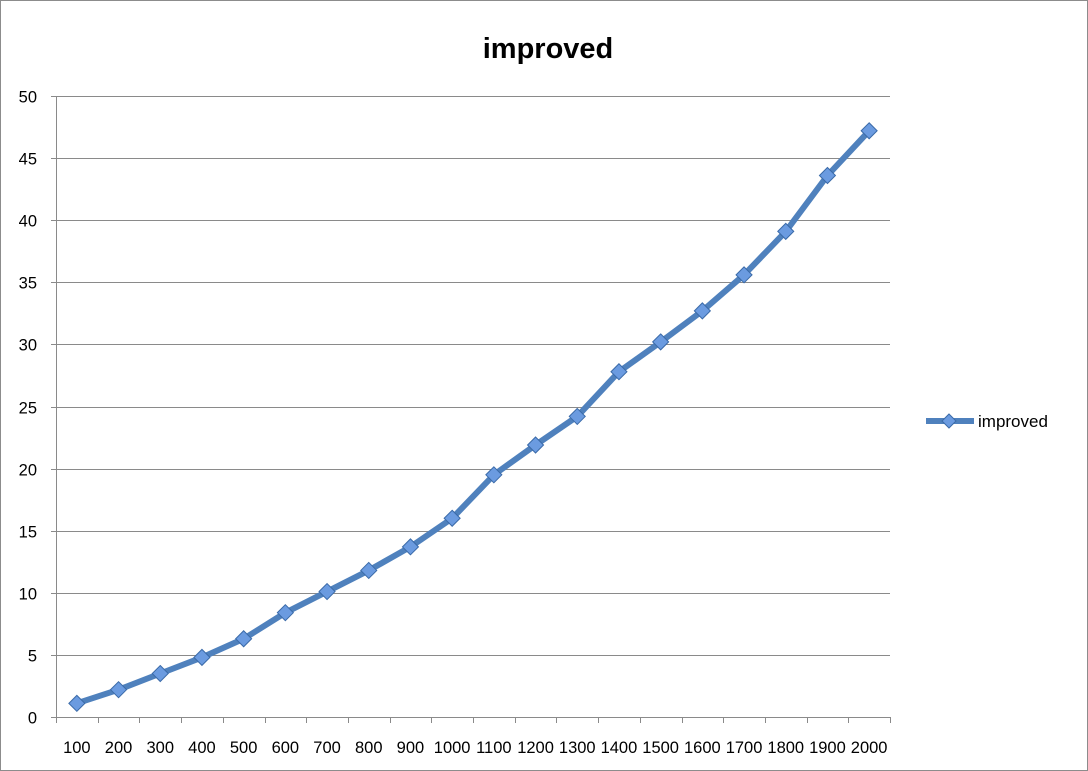 Image resolution: width=1088 pixels, height=771 pixels. I want to click on x-tick-label: 1200, so click(535, 748).